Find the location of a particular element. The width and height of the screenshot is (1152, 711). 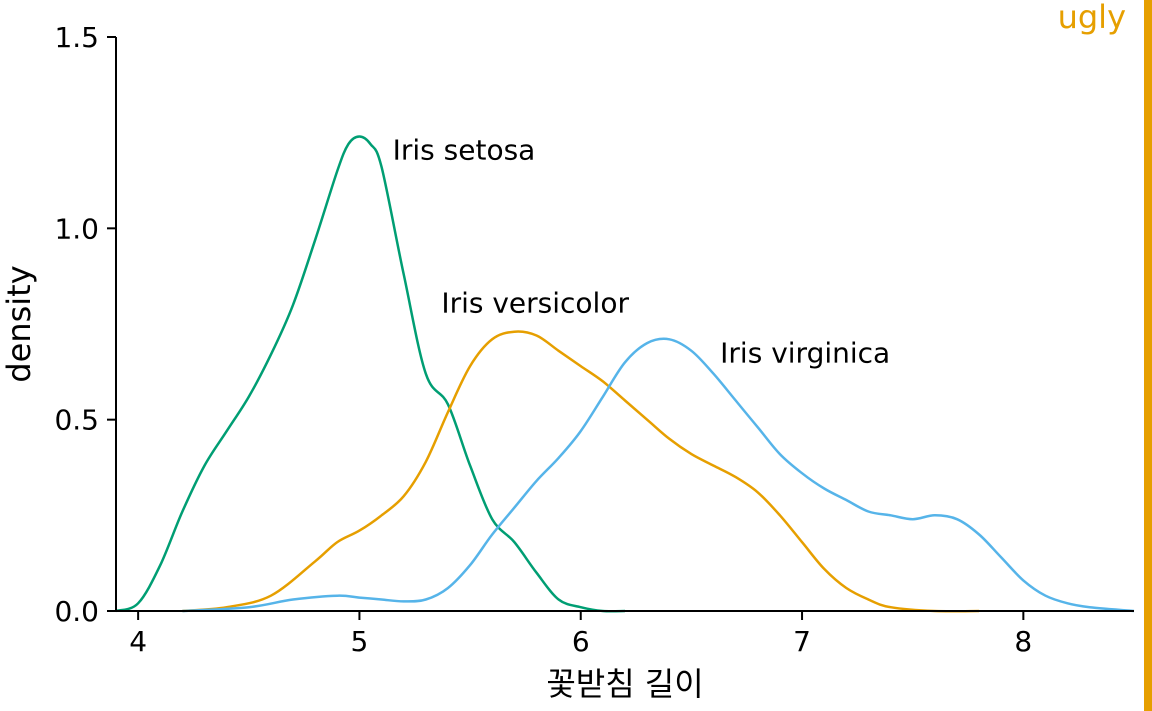

y-tick-label-1: 0.0 is located at coordinates (76, 611).